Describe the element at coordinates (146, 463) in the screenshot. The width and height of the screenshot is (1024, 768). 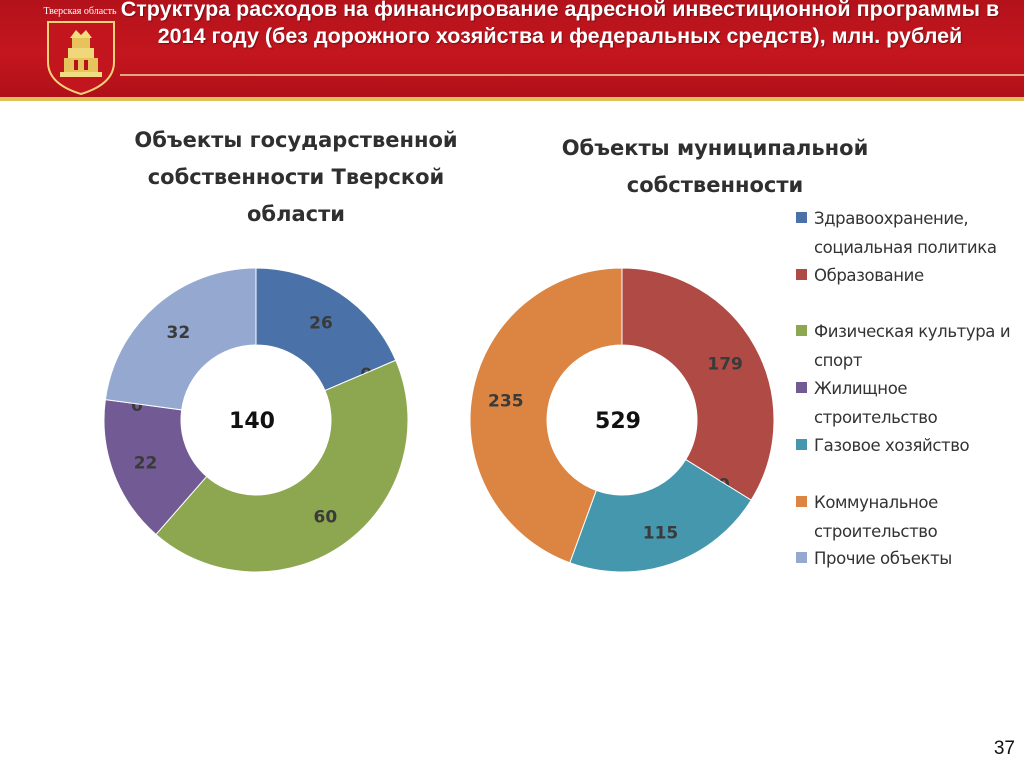
I see `data-label-0-3: 22` at that location.